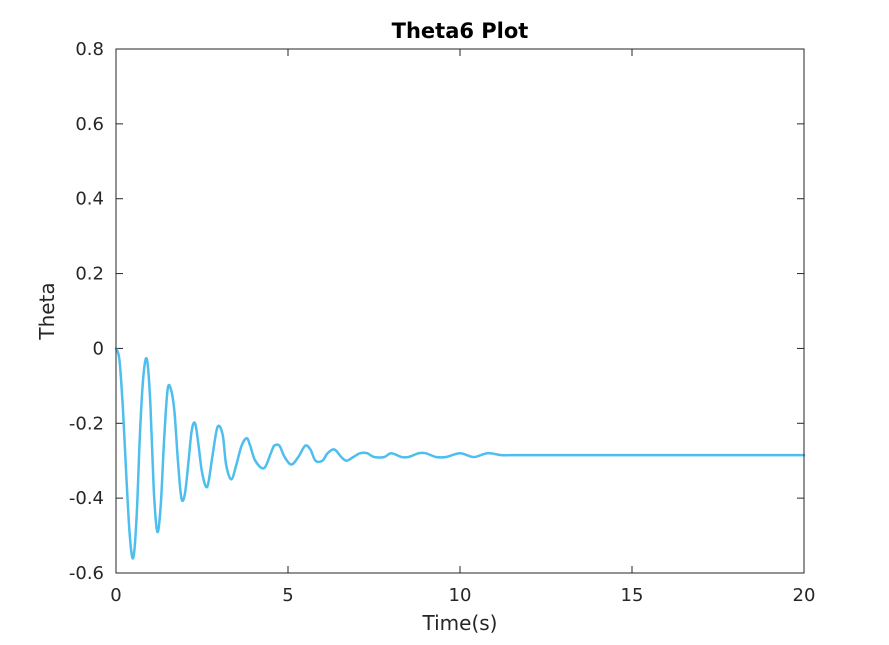 The height and width of the screenshot is (645, 889). What do you see at coordinates (86, 423) in the screenshot?
I see `y-tick-label: -0.2` at bounding box center [86, 423].